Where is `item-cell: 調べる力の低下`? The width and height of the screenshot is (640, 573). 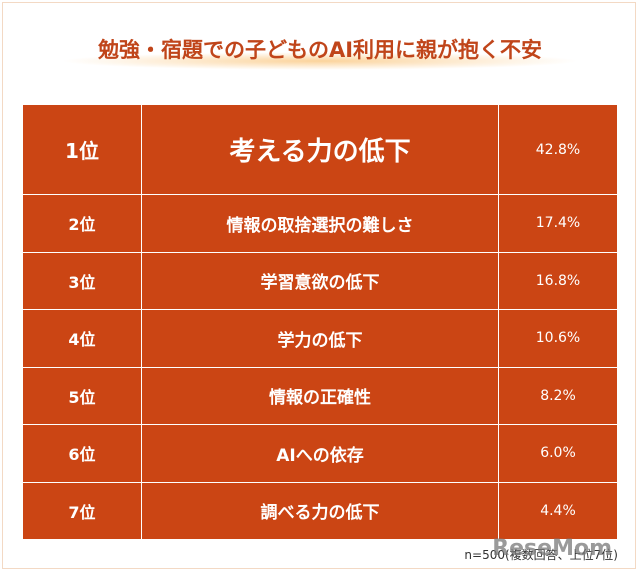
item-cell: 調べる力の低下 is located at coordinates (320, 510).